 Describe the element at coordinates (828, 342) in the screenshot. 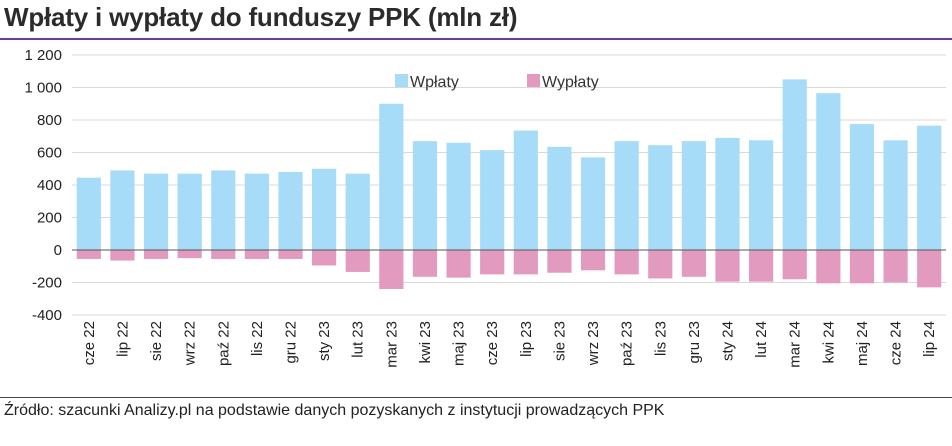

I see `x-category-label: kwi 24` at that location.